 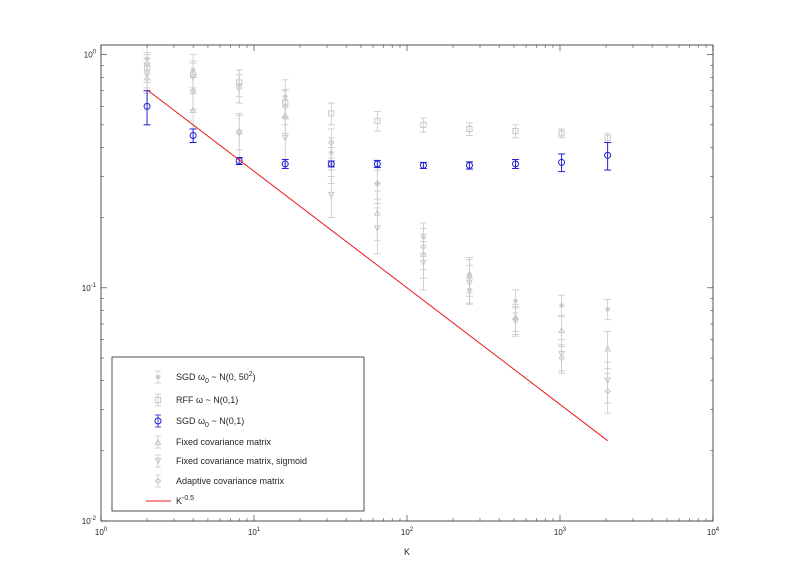 I want to click on legend-entry: Adaptive covariance matrix, so click(x=219, y=481).